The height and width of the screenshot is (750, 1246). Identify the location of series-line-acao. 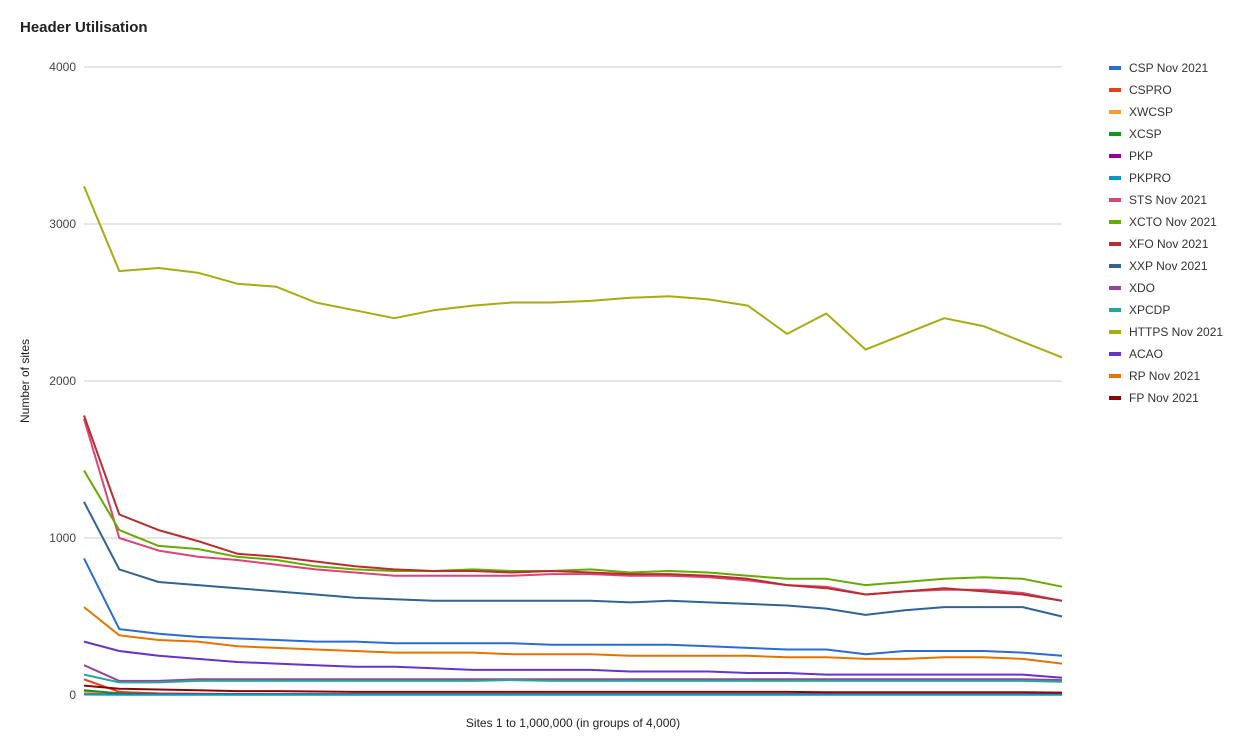
(573, 660).